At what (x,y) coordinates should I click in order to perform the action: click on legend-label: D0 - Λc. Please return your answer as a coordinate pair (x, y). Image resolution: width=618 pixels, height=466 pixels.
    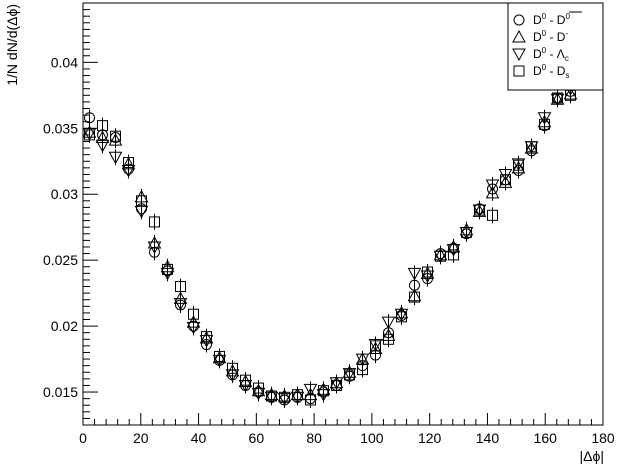
    Looking at the image, I should click on (551, 54).